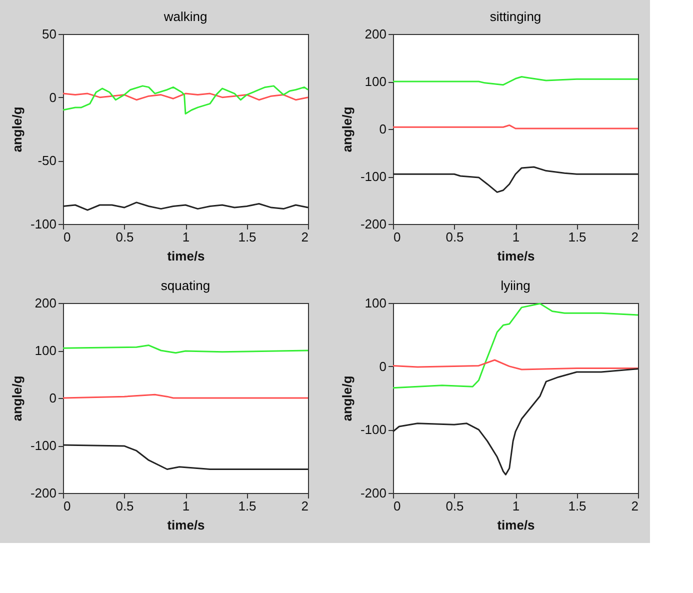 The width and height of the screenshot is (693, 593). What do you see at coordinates (185, 16) in the screenshot?
I see `chart-title: walking` at bounding box center [185, 16].